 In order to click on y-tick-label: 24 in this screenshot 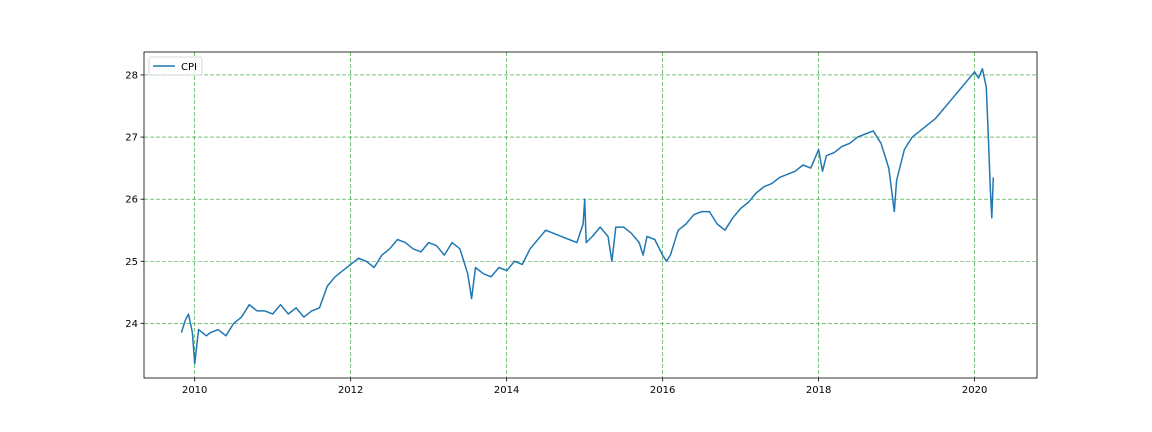, I will do `click(131, 324)`.